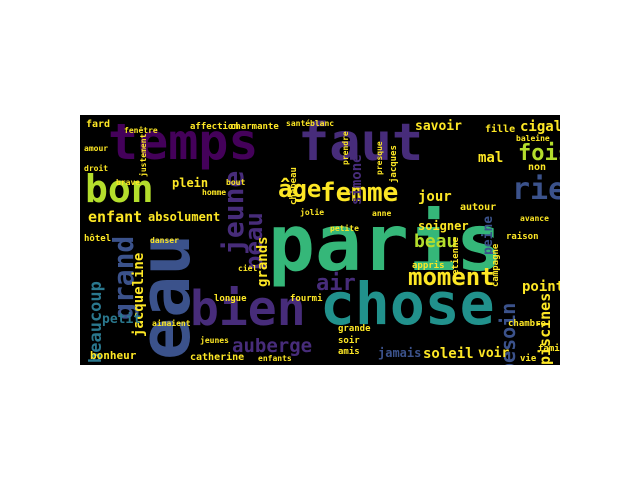  What do you see at coordinates (300, 189) in the screenshot?
I see `word: âge` at bounding box center [300, 189].